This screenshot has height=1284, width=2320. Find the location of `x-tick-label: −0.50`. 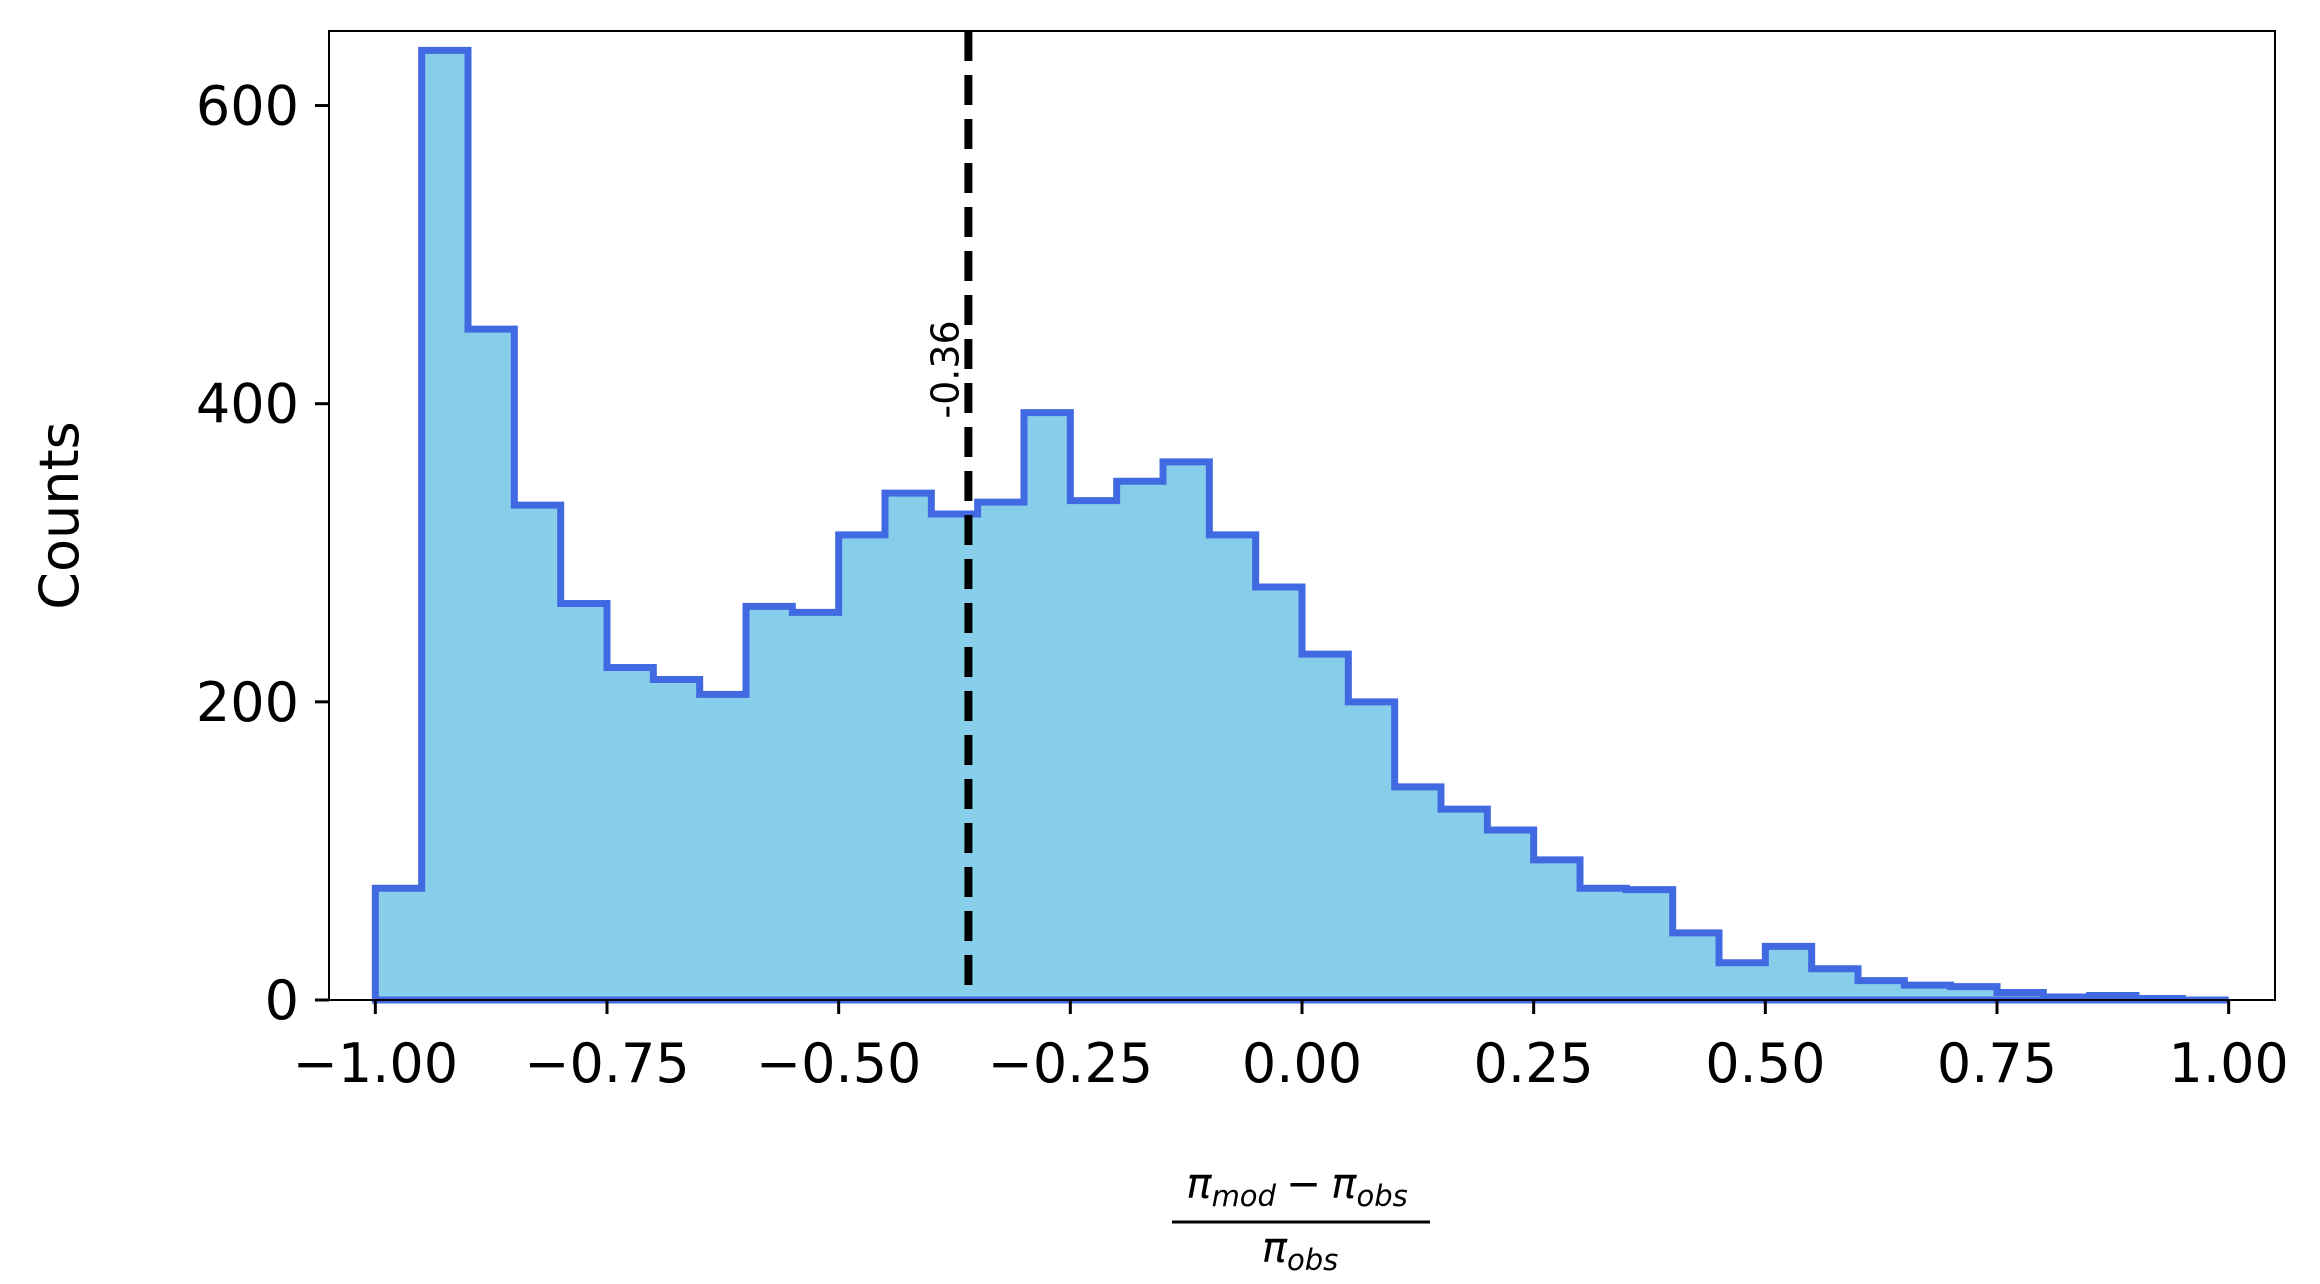

x-tick-label: −0.50 is located at coordinates (838, 1063).